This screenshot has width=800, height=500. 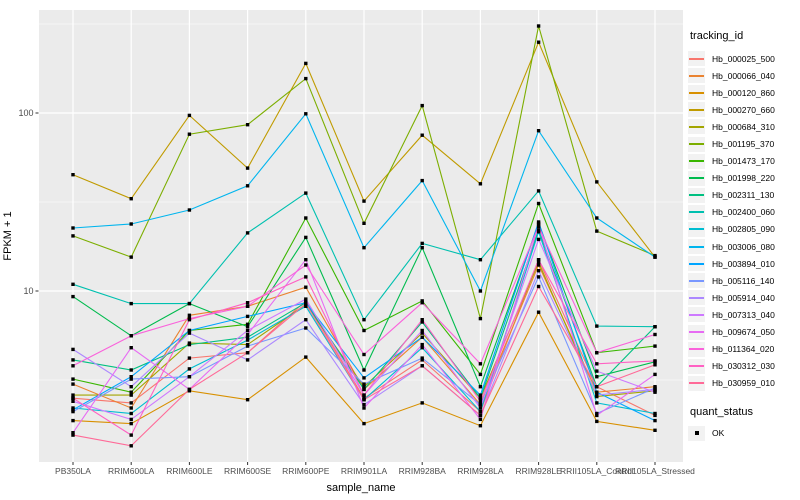 What do you see at coordinates (743, 280) in the screenshot?
I see `legend-label: Hb_005116_140` at bounding box center [743, 280].